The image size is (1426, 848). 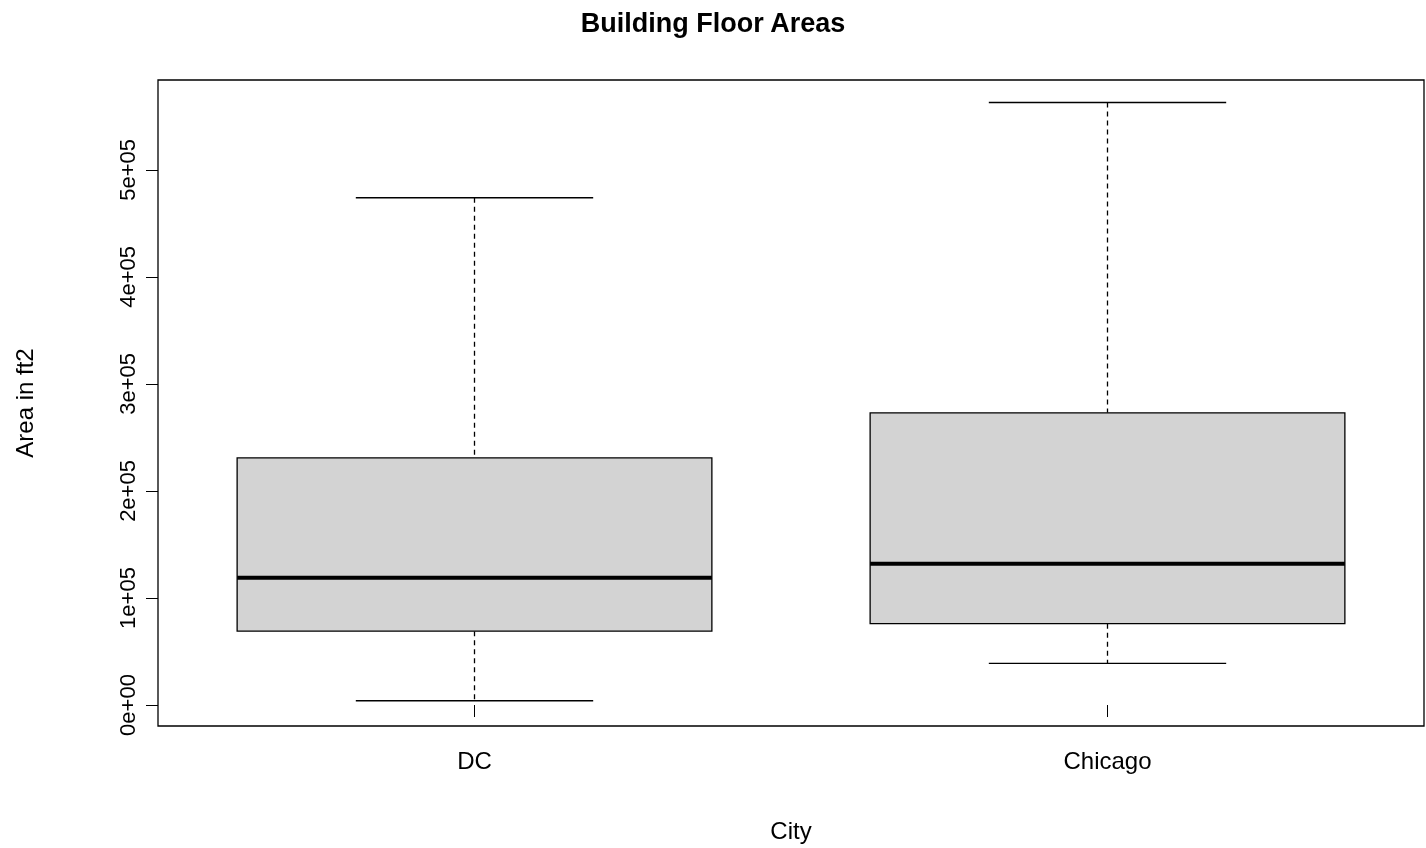 I want to click on chart-title: Building Floor Areas, so click(x=713, y=22).